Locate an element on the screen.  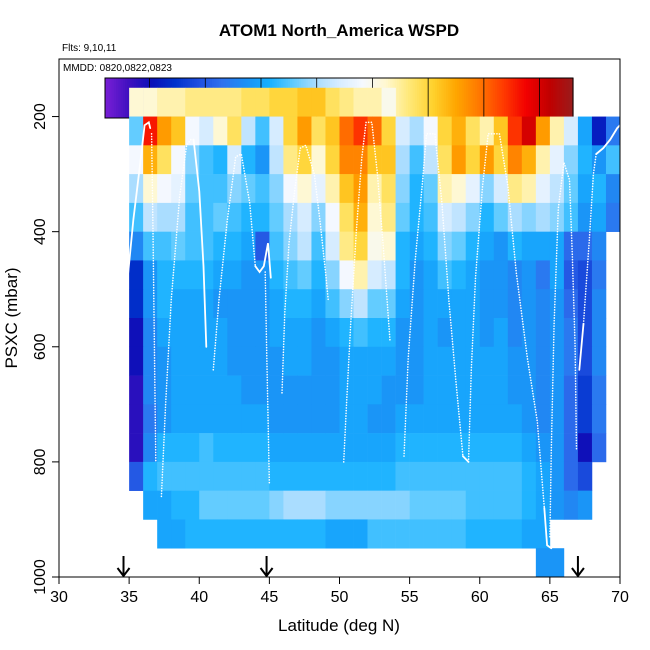
x-tick-label: 55 is located at coordinates (410, 597).